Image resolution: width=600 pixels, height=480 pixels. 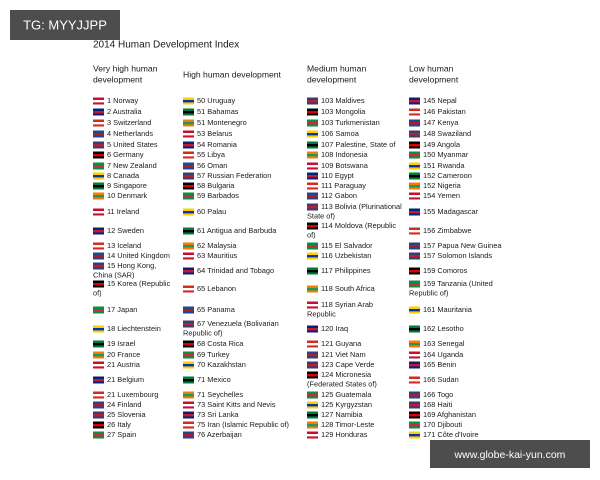 What do you see at coordinates (343, 354) in the screenshot?
I see `entry: 121 Viet Nam` at bounding box center [343, 354].